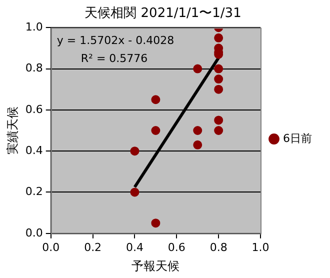 The image size is (330, 278). I want to click on y-tick-label: 0.4, so click(34, 150).